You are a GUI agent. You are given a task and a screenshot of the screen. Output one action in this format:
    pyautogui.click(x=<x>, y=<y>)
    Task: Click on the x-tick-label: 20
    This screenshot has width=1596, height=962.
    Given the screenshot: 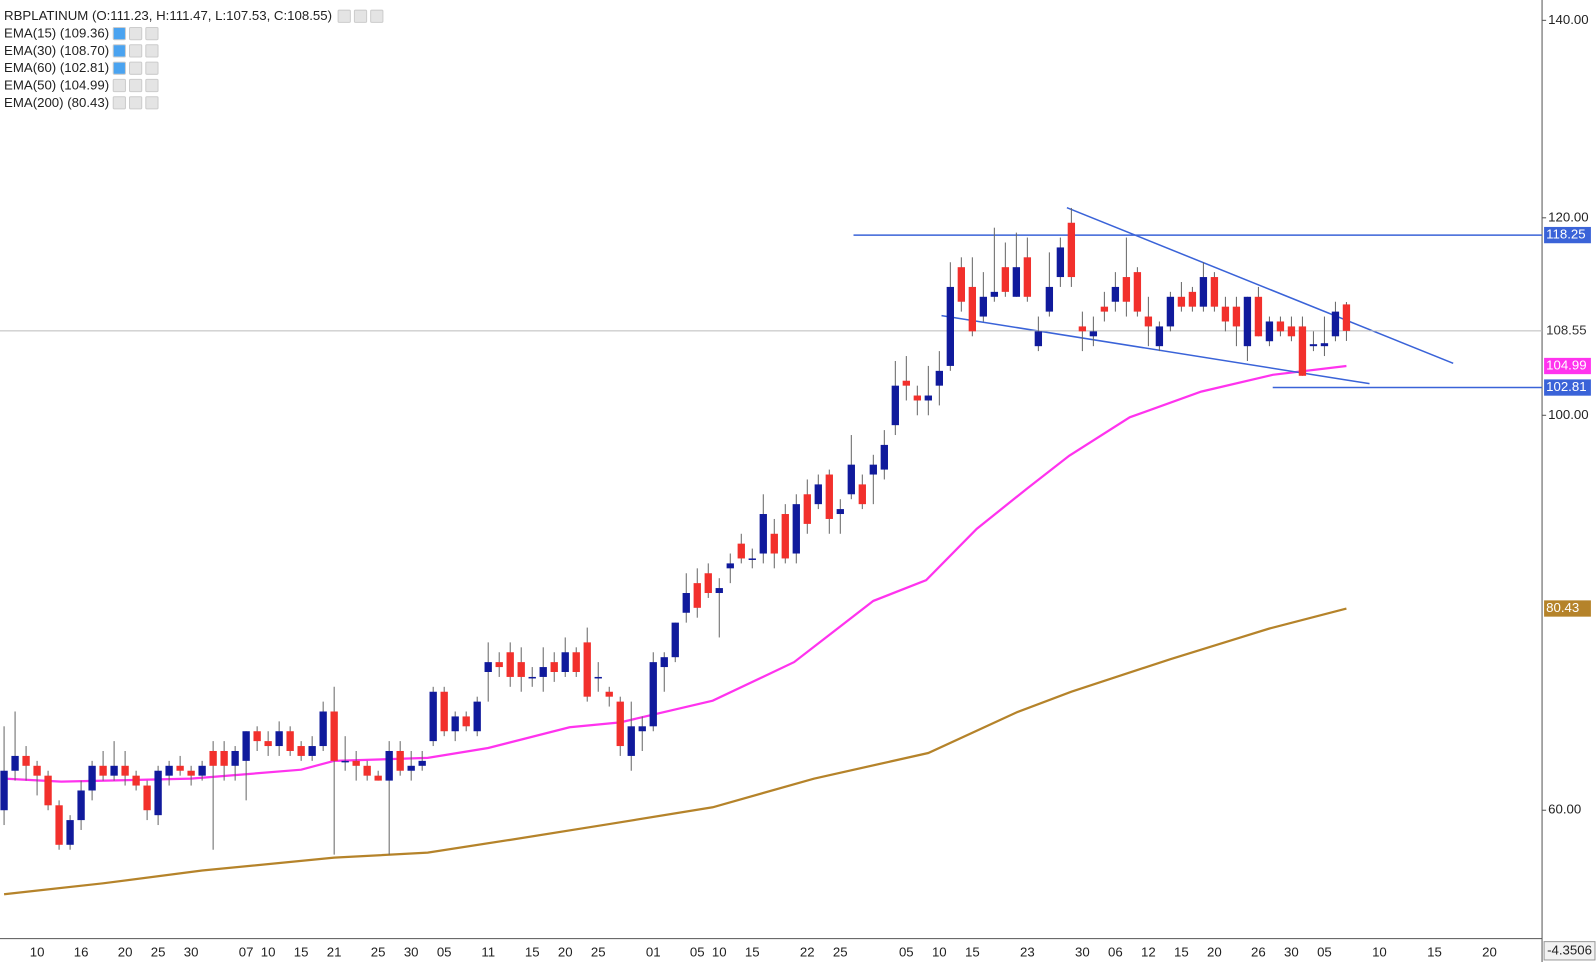 What is the action you would take?
    pyautogui.click(x=1489, y=951)
    